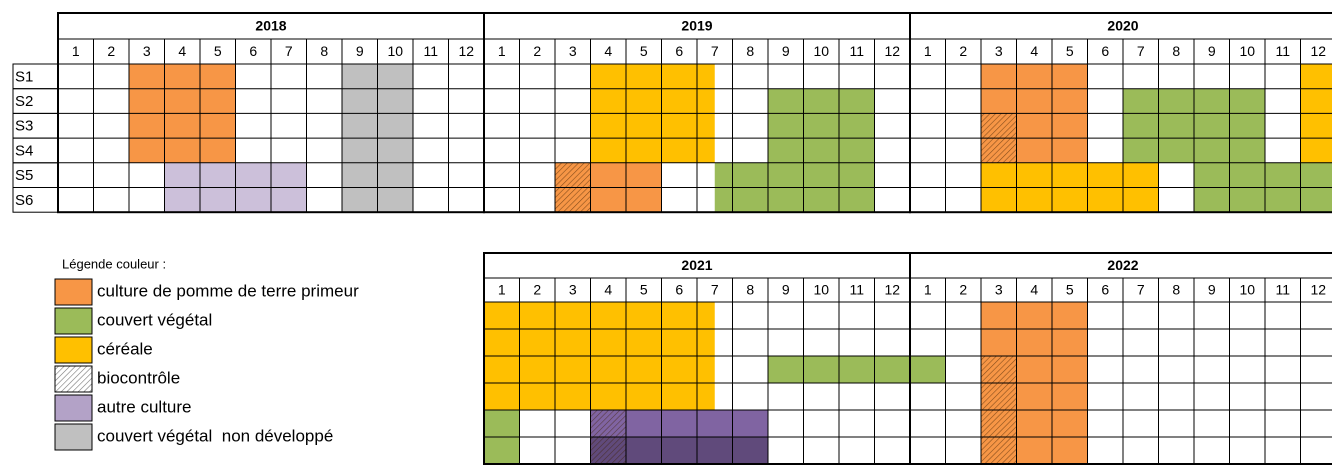 Image resolution: width=1332 pixels, height=465 pixels. I want to click on legend-label: biocontrôle, so click(138, 377).